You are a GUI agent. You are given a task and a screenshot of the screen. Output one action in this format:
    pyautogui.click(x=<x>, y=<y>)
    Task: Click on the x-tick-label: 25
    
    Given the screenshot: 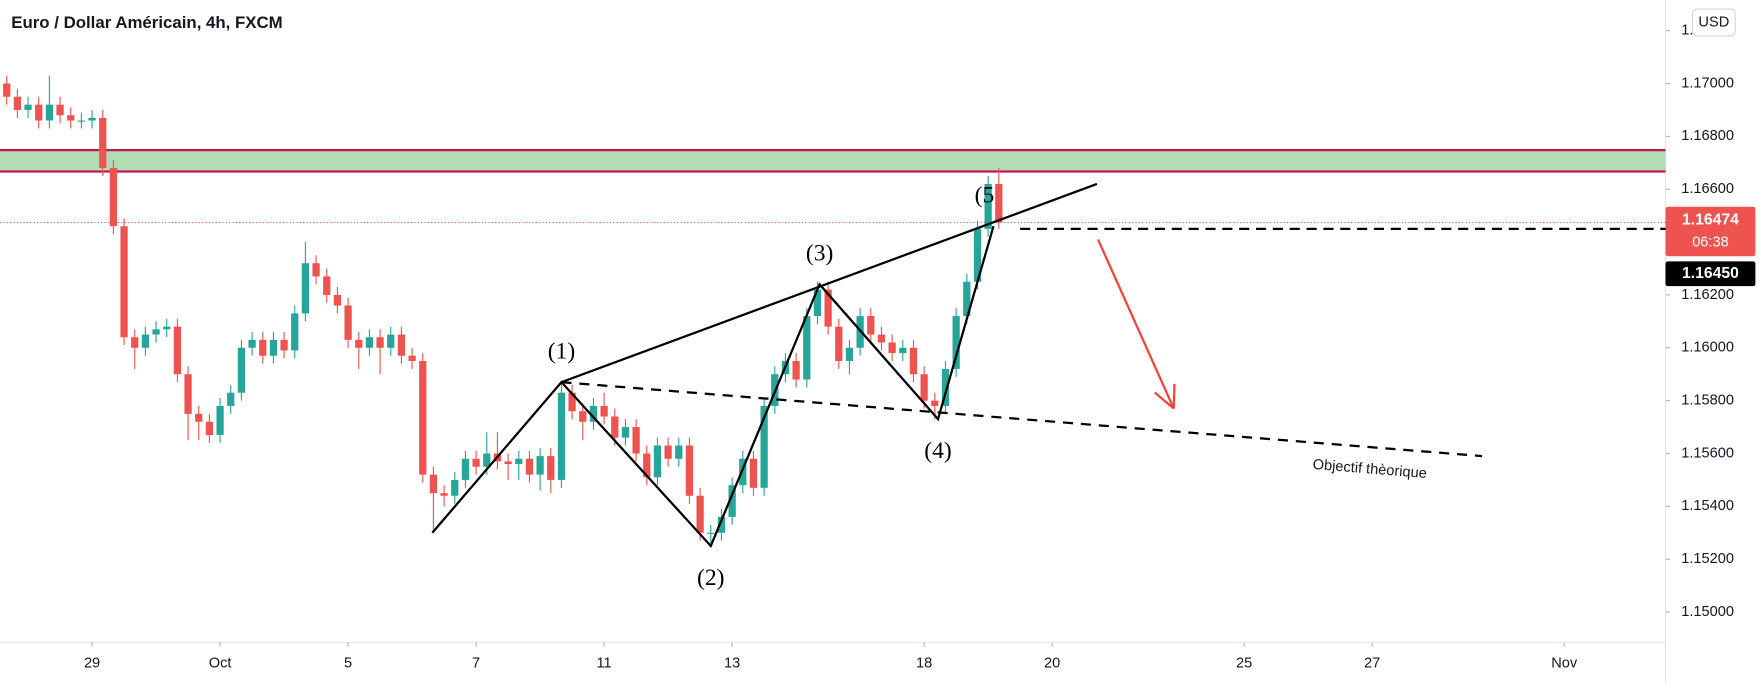 What is the action you would take?
    pyautogui.click(x=1244, y=664)
    